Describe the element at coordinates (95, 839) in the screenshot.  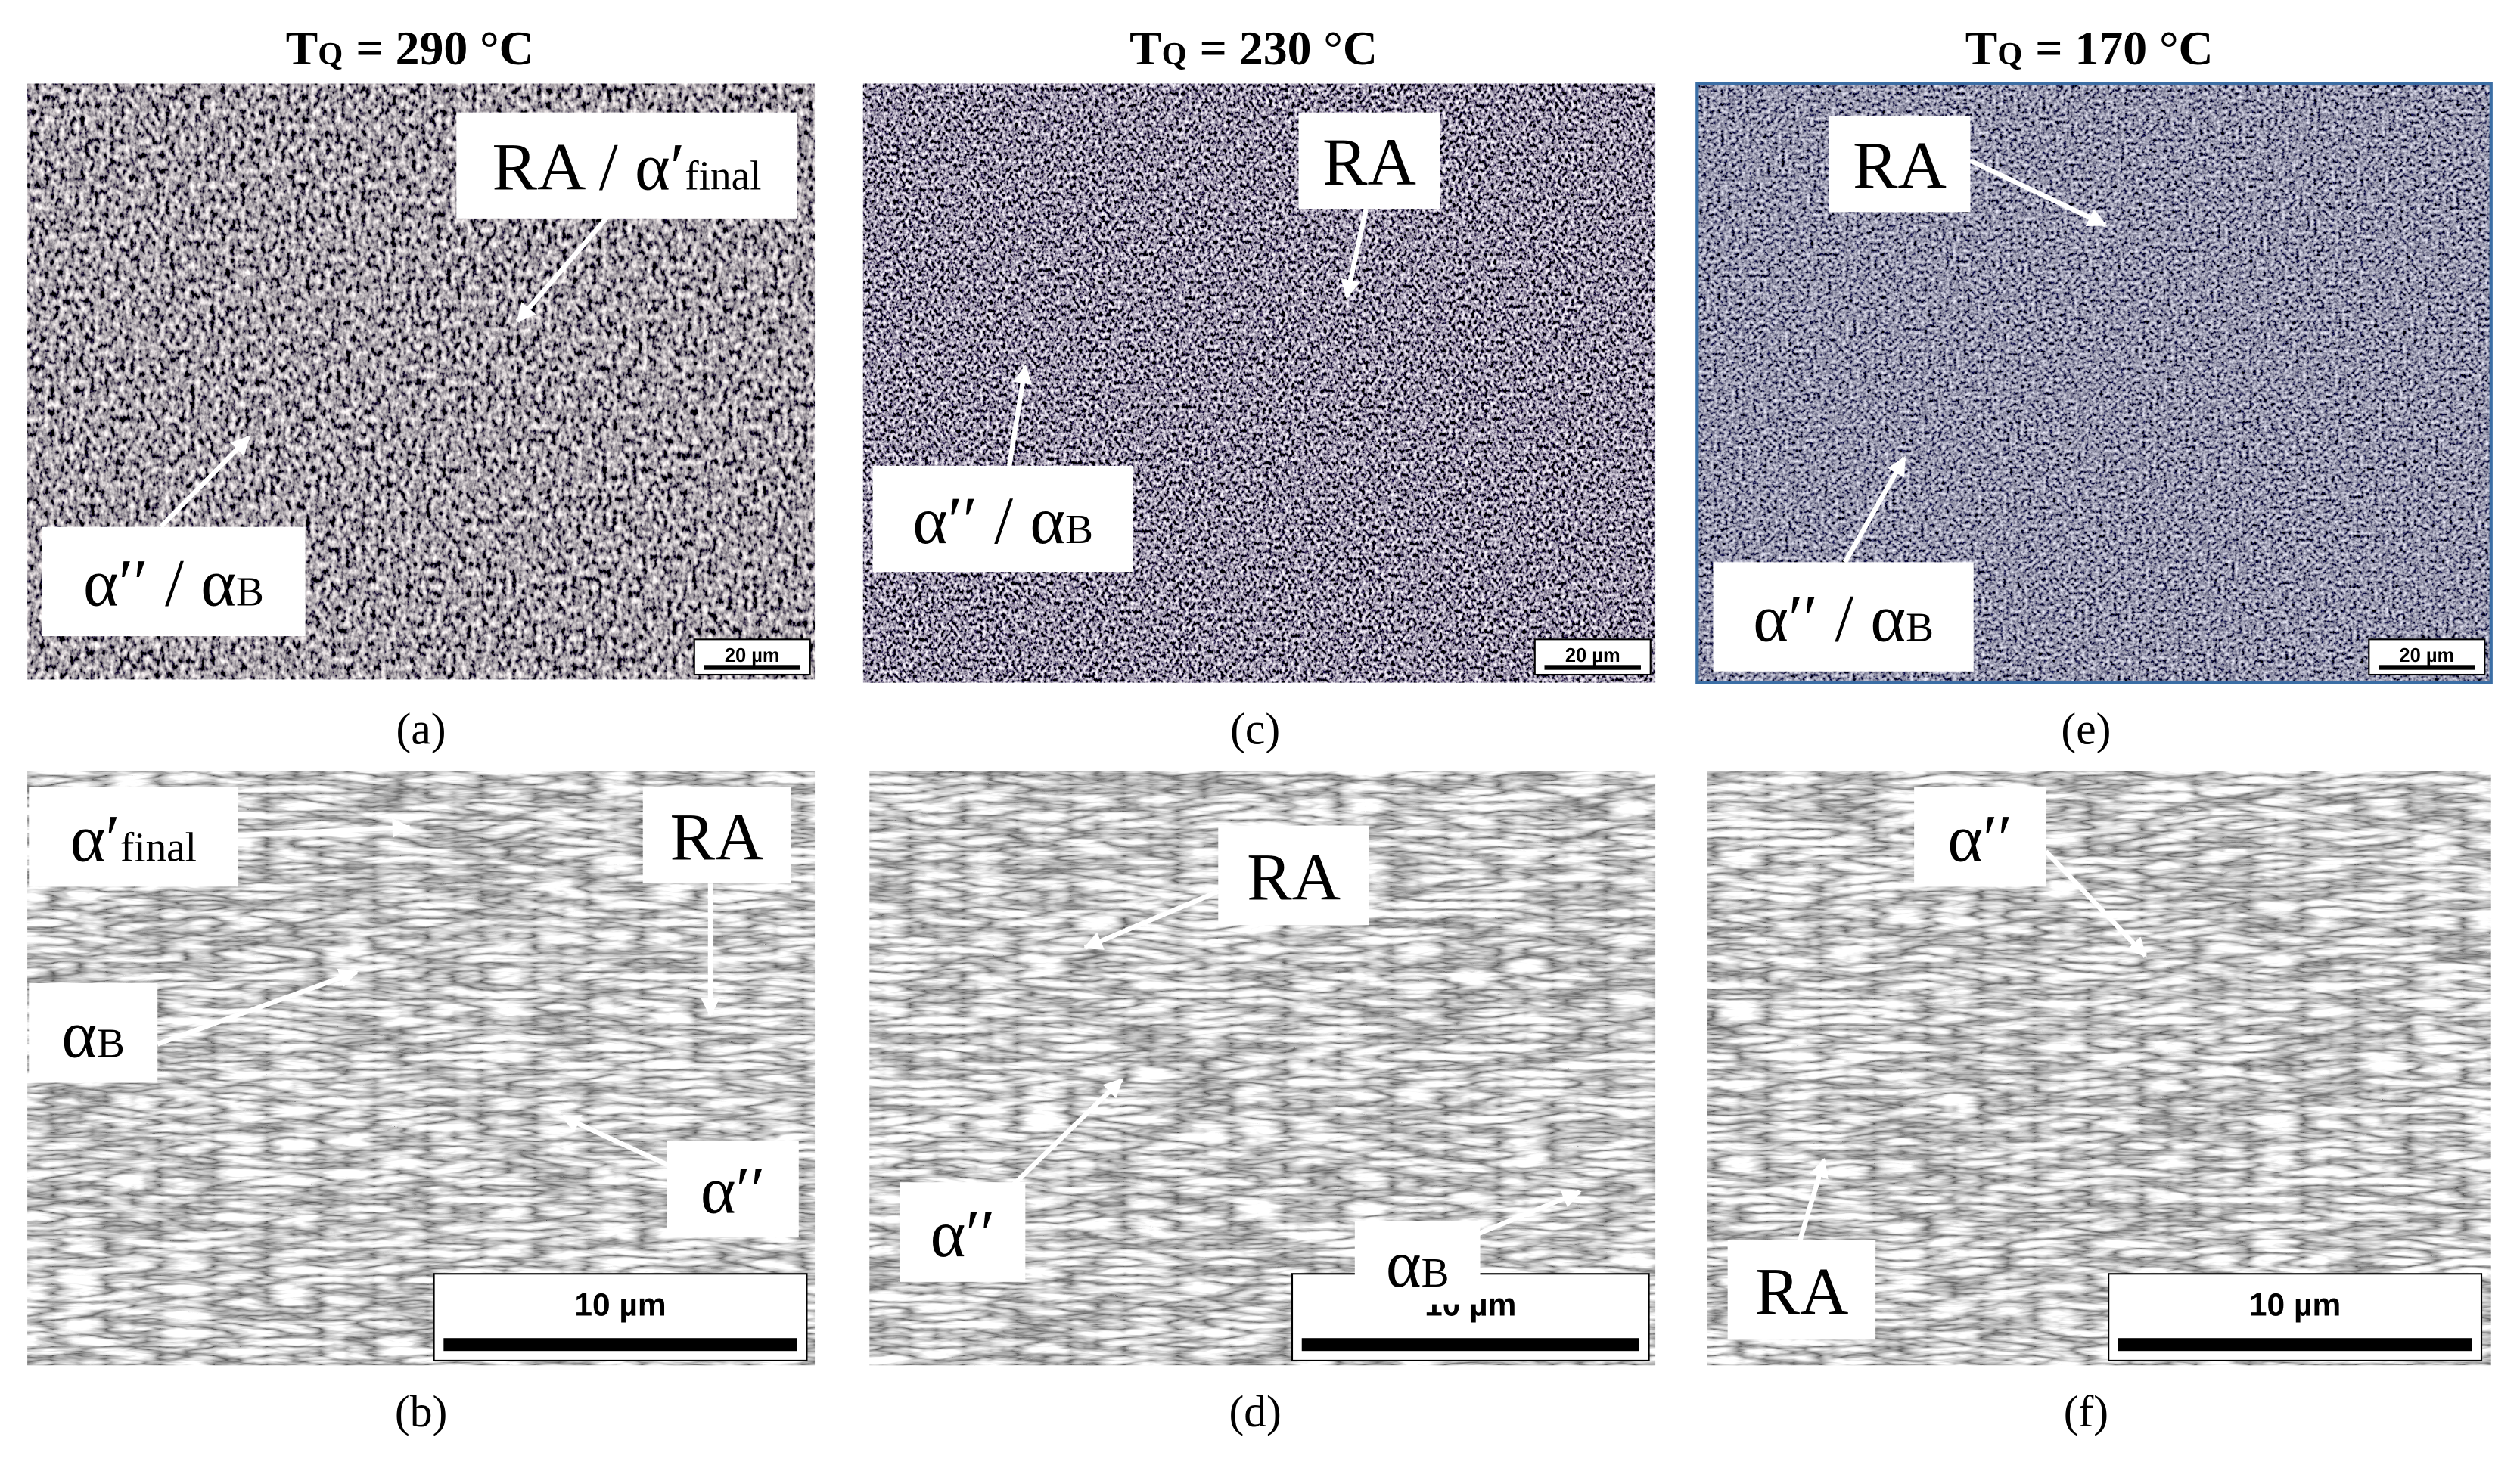
I see `annotation-text: α′` at that location.